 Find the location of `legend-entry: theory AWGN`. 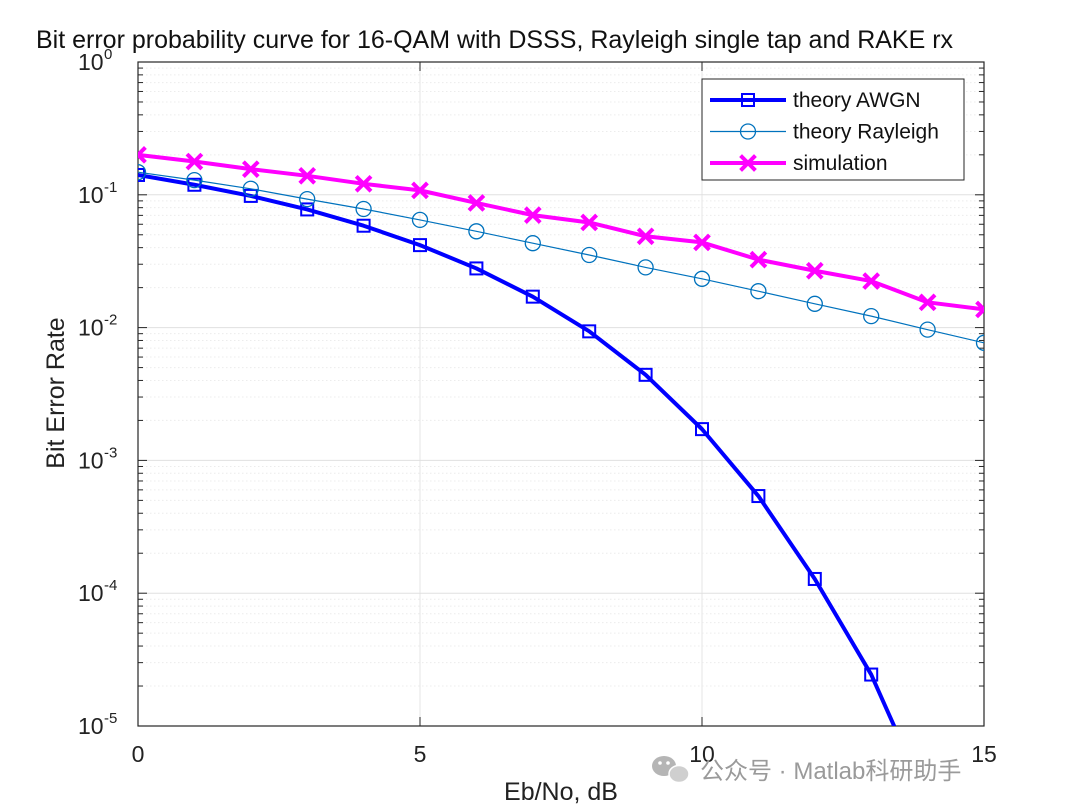

legend-entry: theory AWGN is located at coordinates (815, 100).